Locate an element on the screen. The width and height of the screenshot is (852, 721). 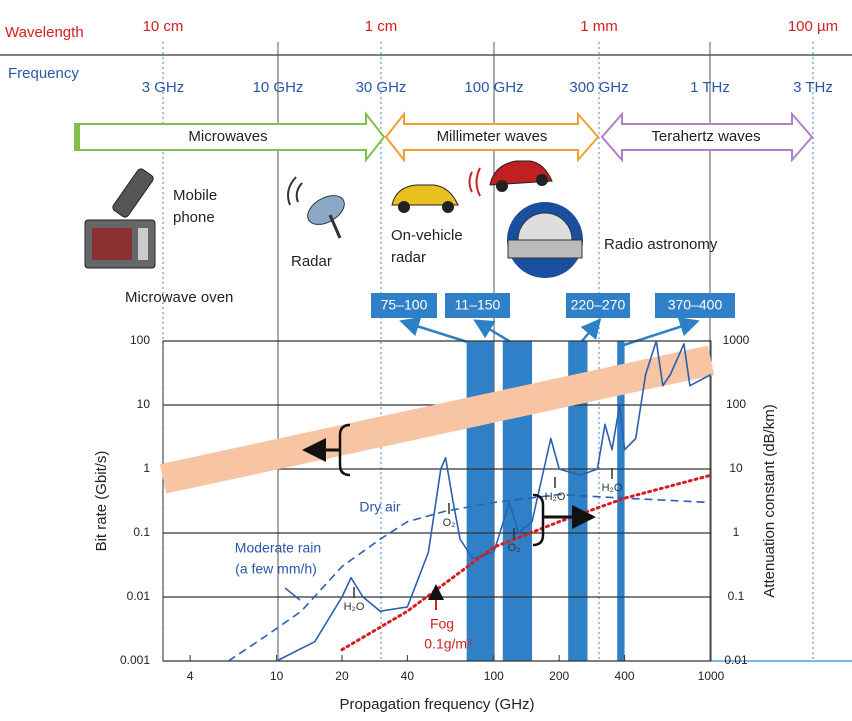
band-label: Terahertz waves is located at coordinates (705, 136).